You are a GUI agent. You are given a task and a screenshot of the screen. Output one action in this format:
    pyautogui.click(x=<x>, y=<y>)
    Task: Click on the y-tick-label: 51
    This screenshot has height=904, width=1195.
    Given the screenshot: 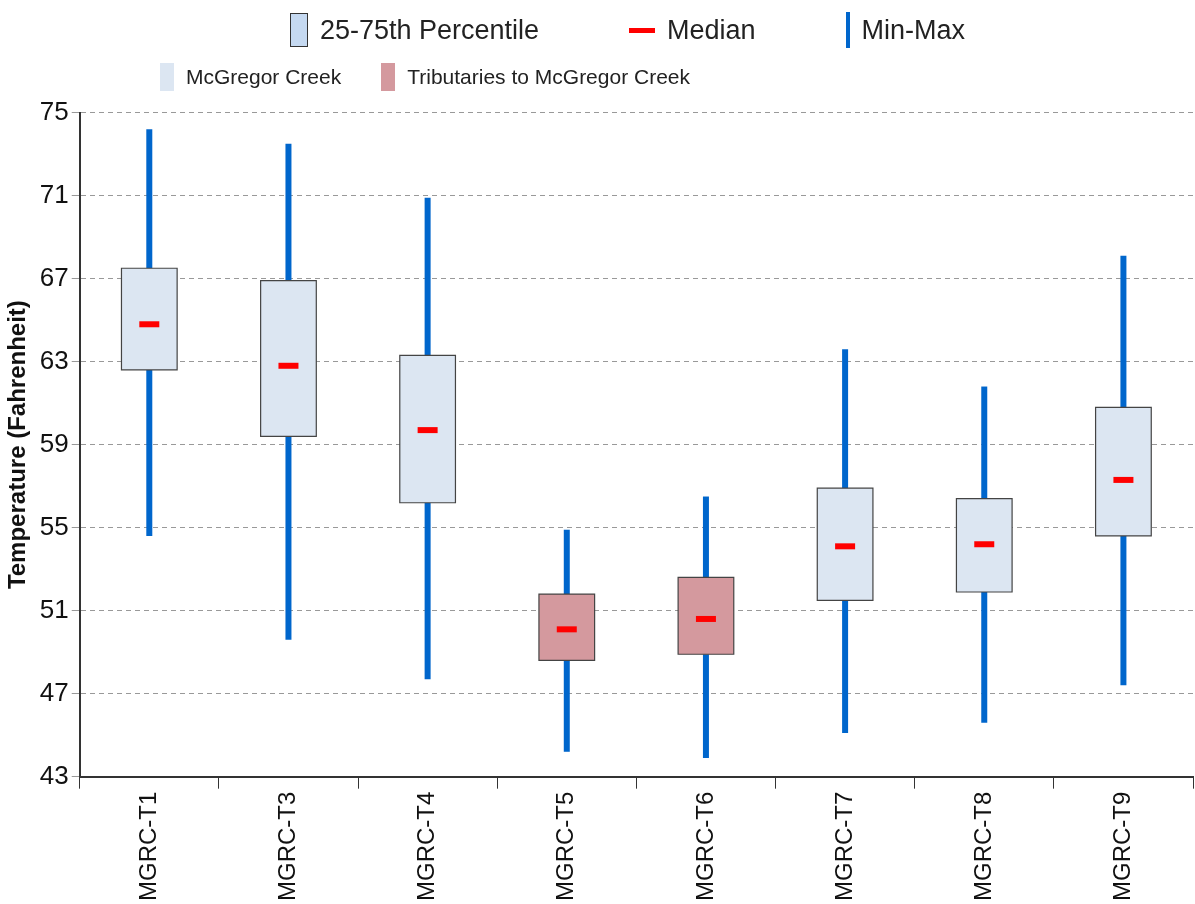 What is the action you would take?
    pyautogui.click(x=54, y=608)
    